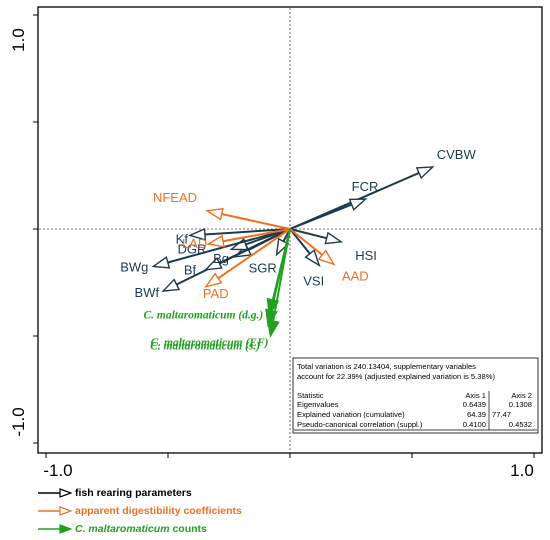  What do you see at coordinates (55, 529) in the screenshot?
I see `filled-arrow-icon` at bounding box center [55, 529].